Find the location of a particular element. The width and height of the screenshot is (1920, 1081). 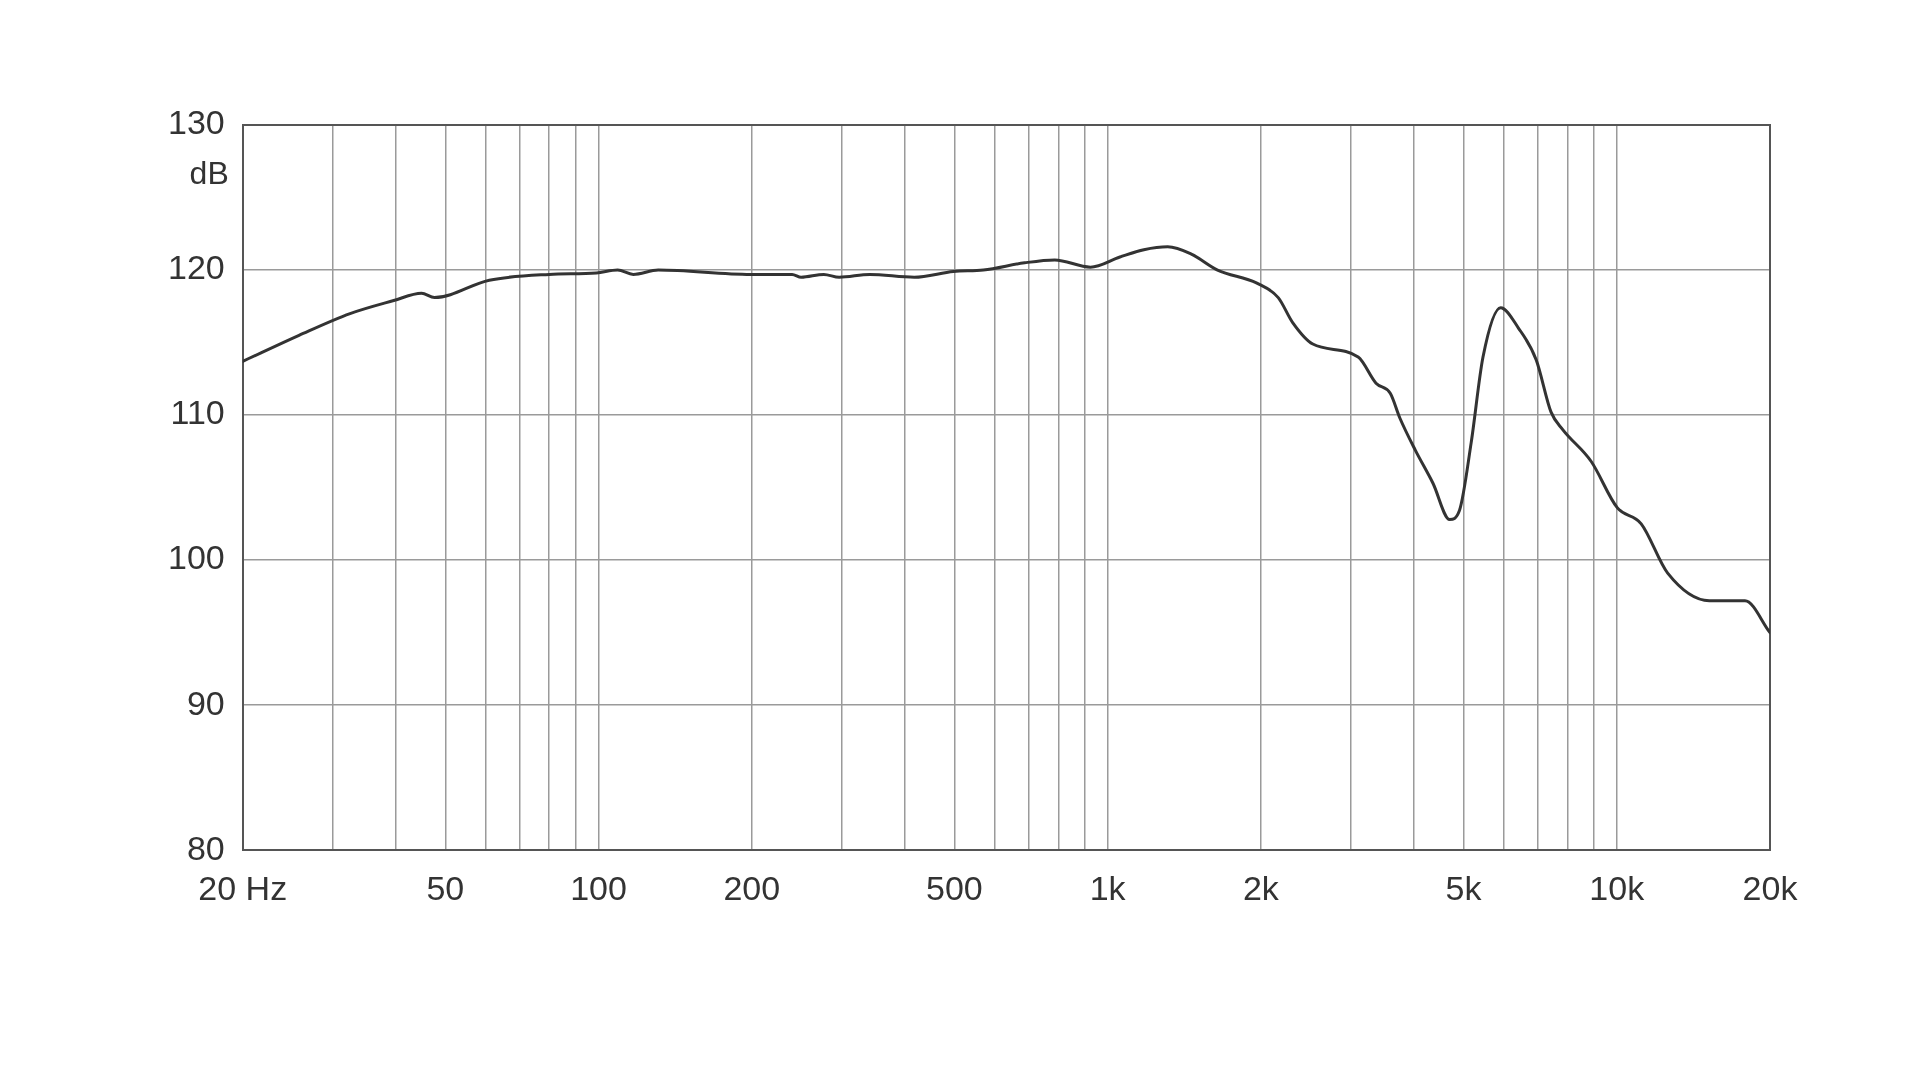

y-tick-label: 110 is located at coordinates (197, 412).